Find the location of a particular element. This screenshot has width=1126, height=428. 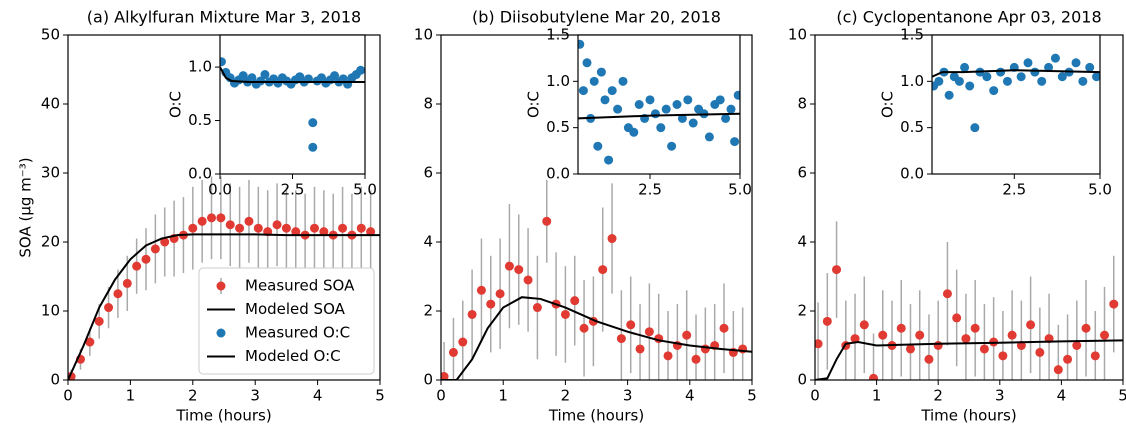

x-tick-label: 2 is located at coordinates (193, 396).